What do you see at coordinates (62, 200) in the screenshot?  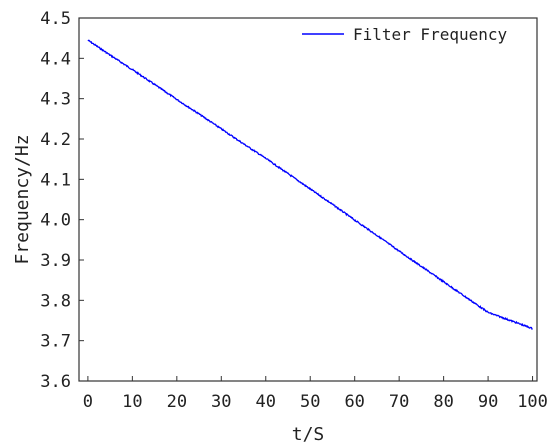 I see `y-axis: 3.6 3.7 3.8 3.9 4.0 4.1 4.2 4.3 4.4 4.5` at bounding box center [62, 200].